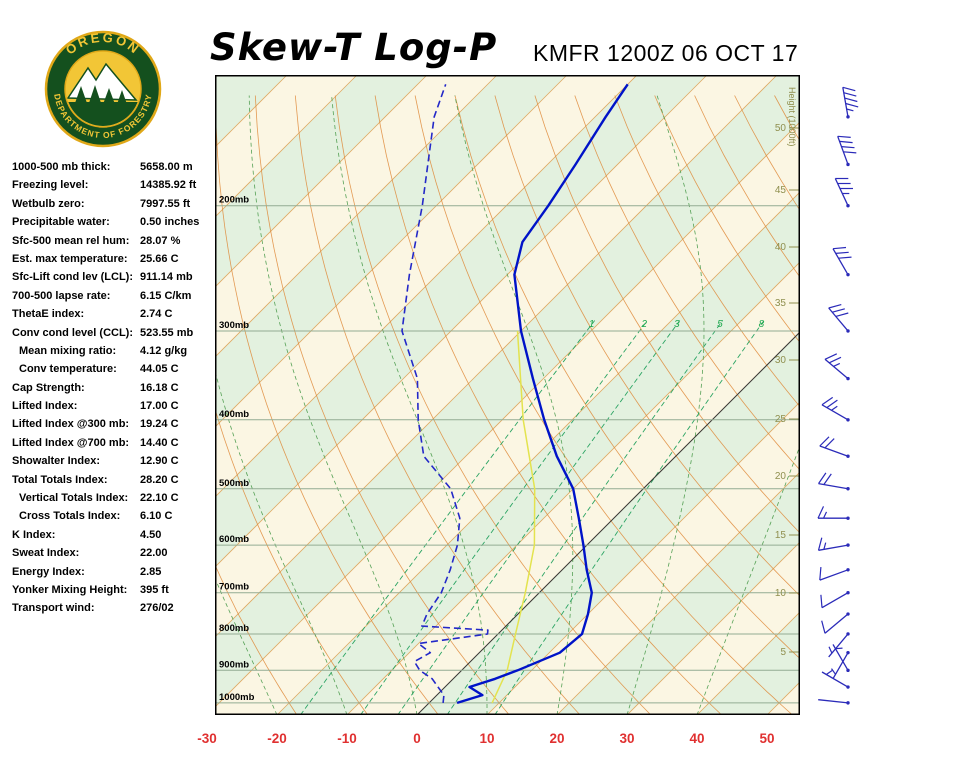 The image size is (960, 768). I want to click on index-value: 2.85, so click(151, 571).